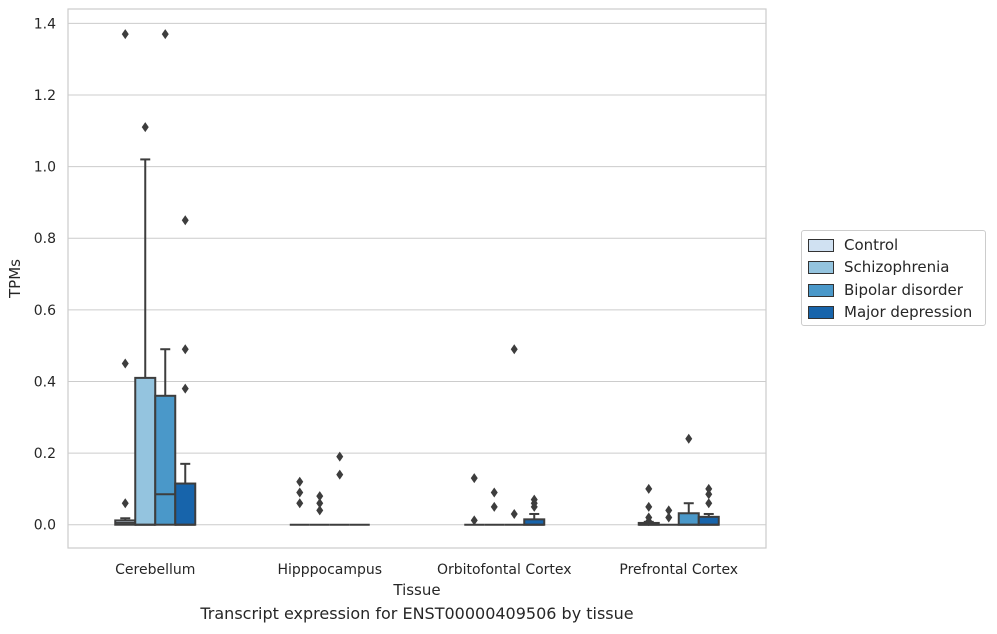  I want to click on y-tick-label: 0.4, so click(45, 382).